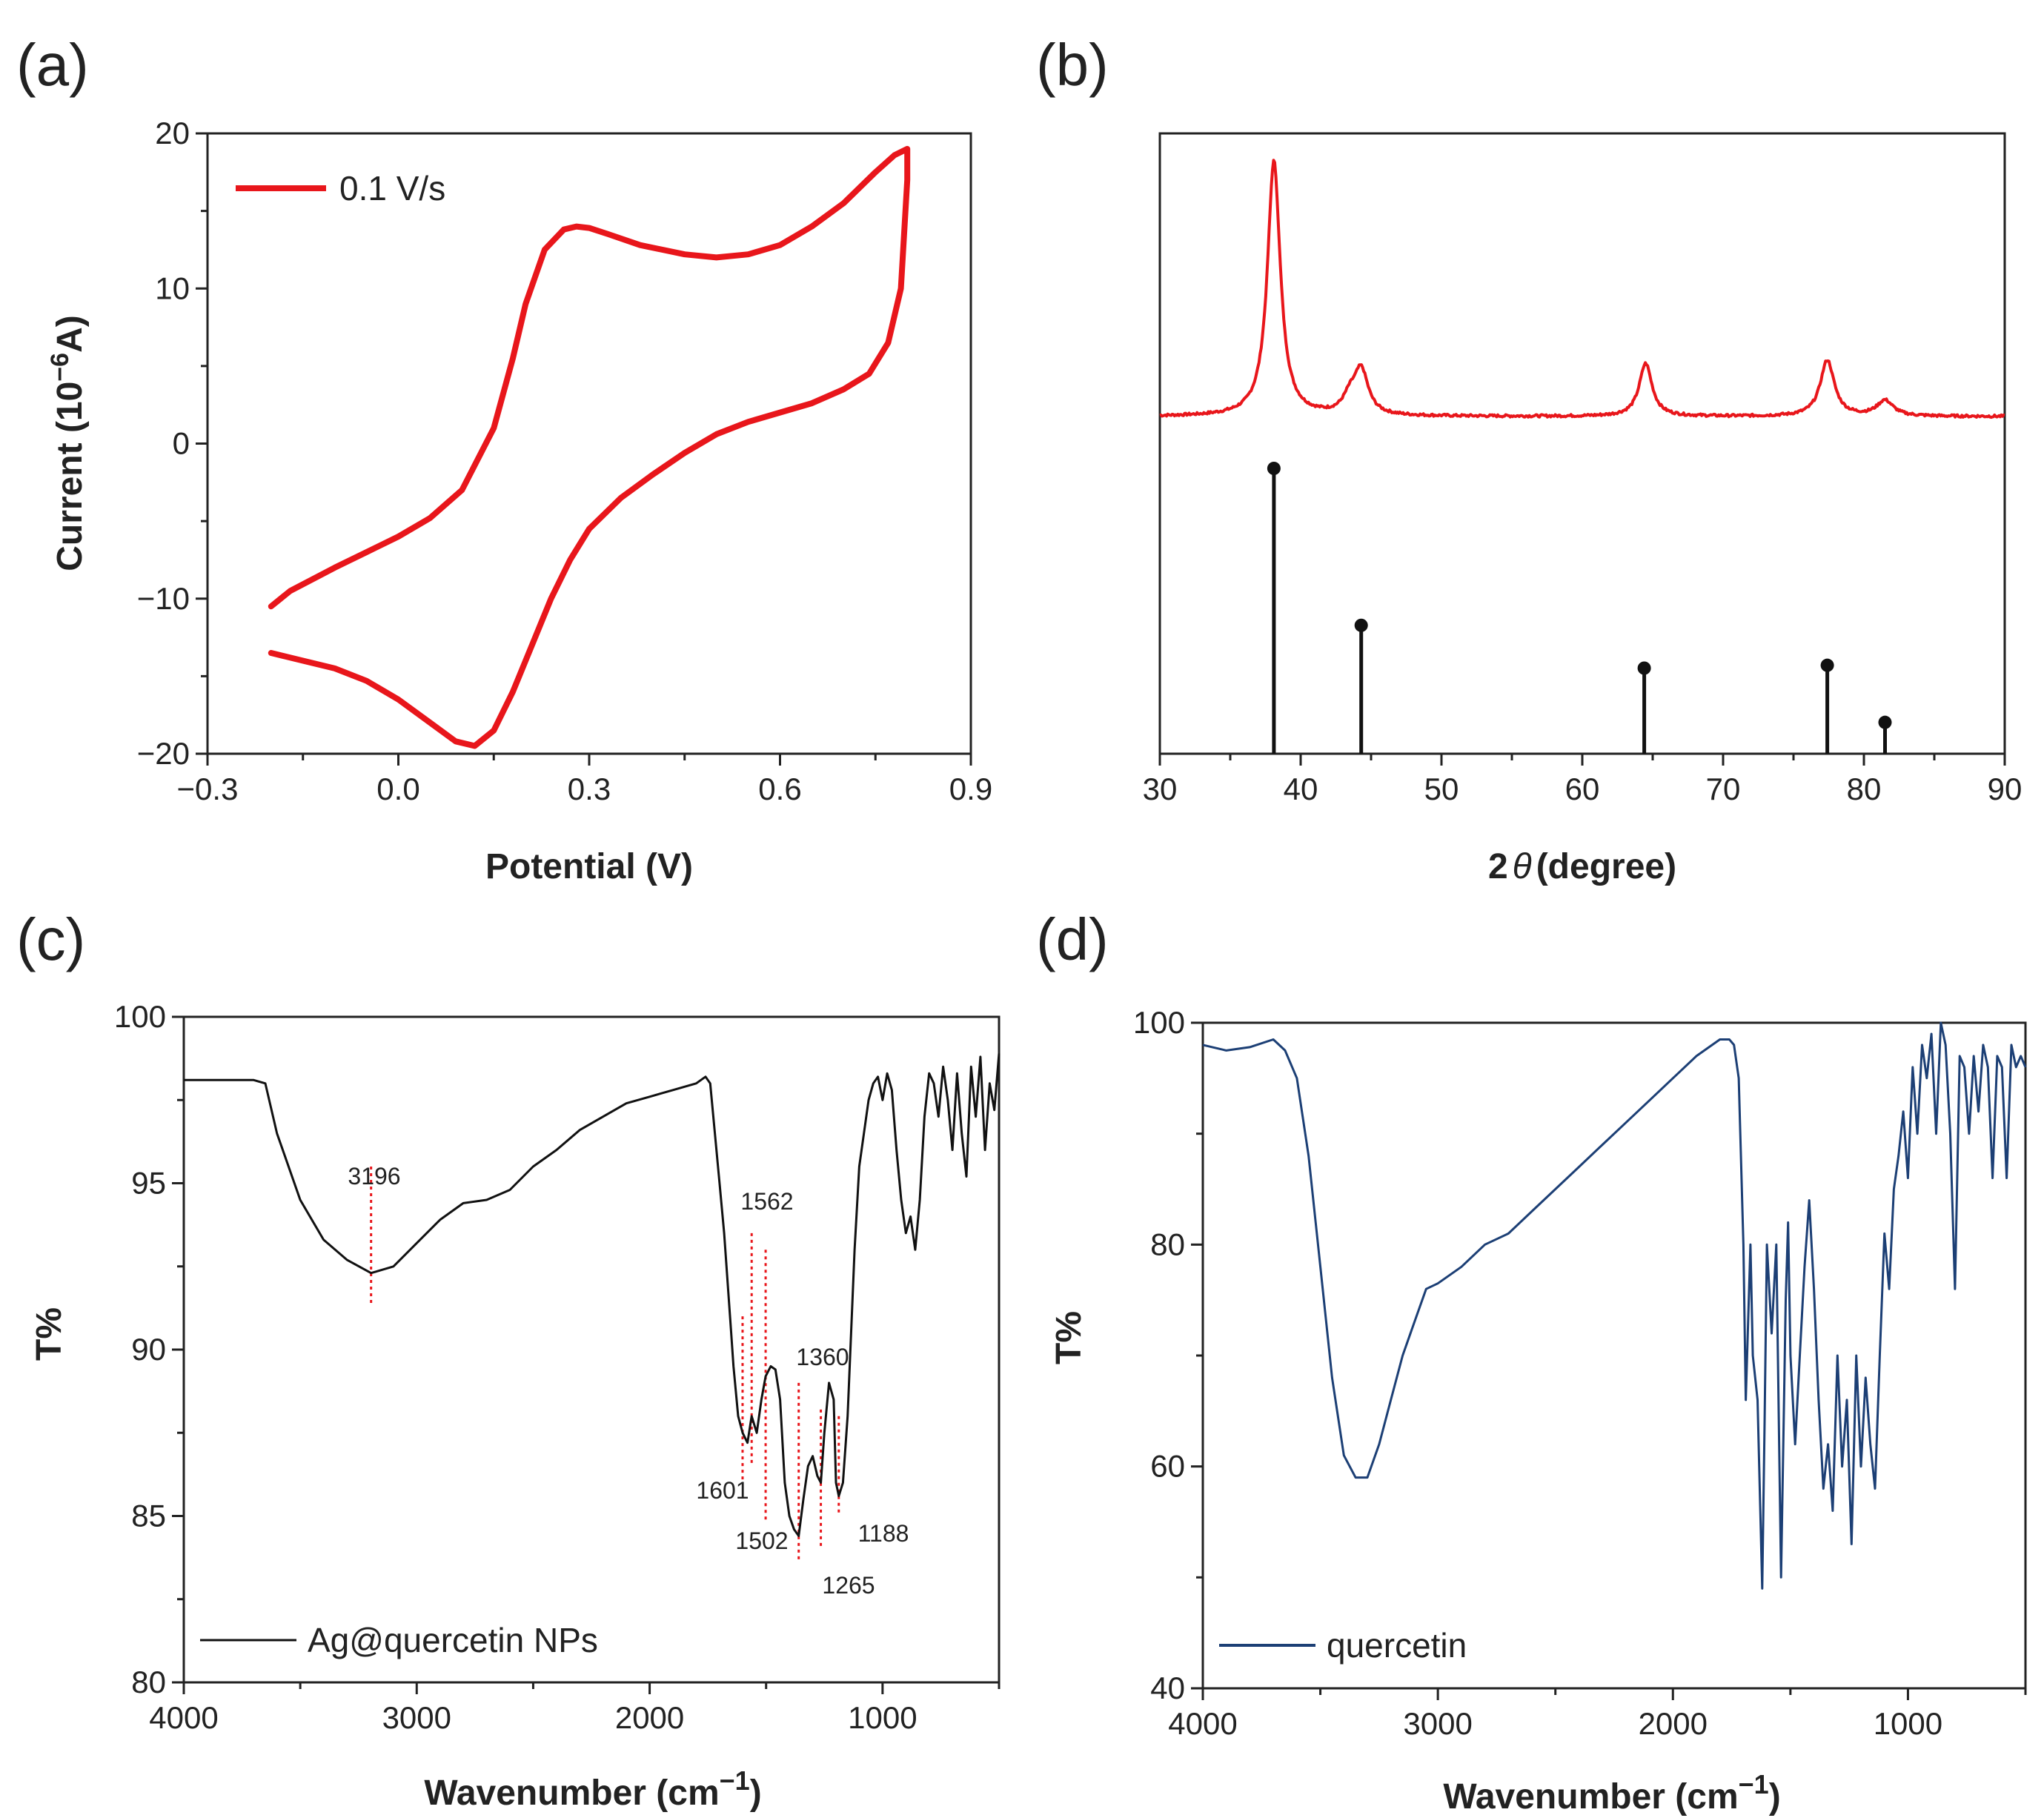  I want to click on panel-b-x-tick-label: 30, so click(1161, 789).